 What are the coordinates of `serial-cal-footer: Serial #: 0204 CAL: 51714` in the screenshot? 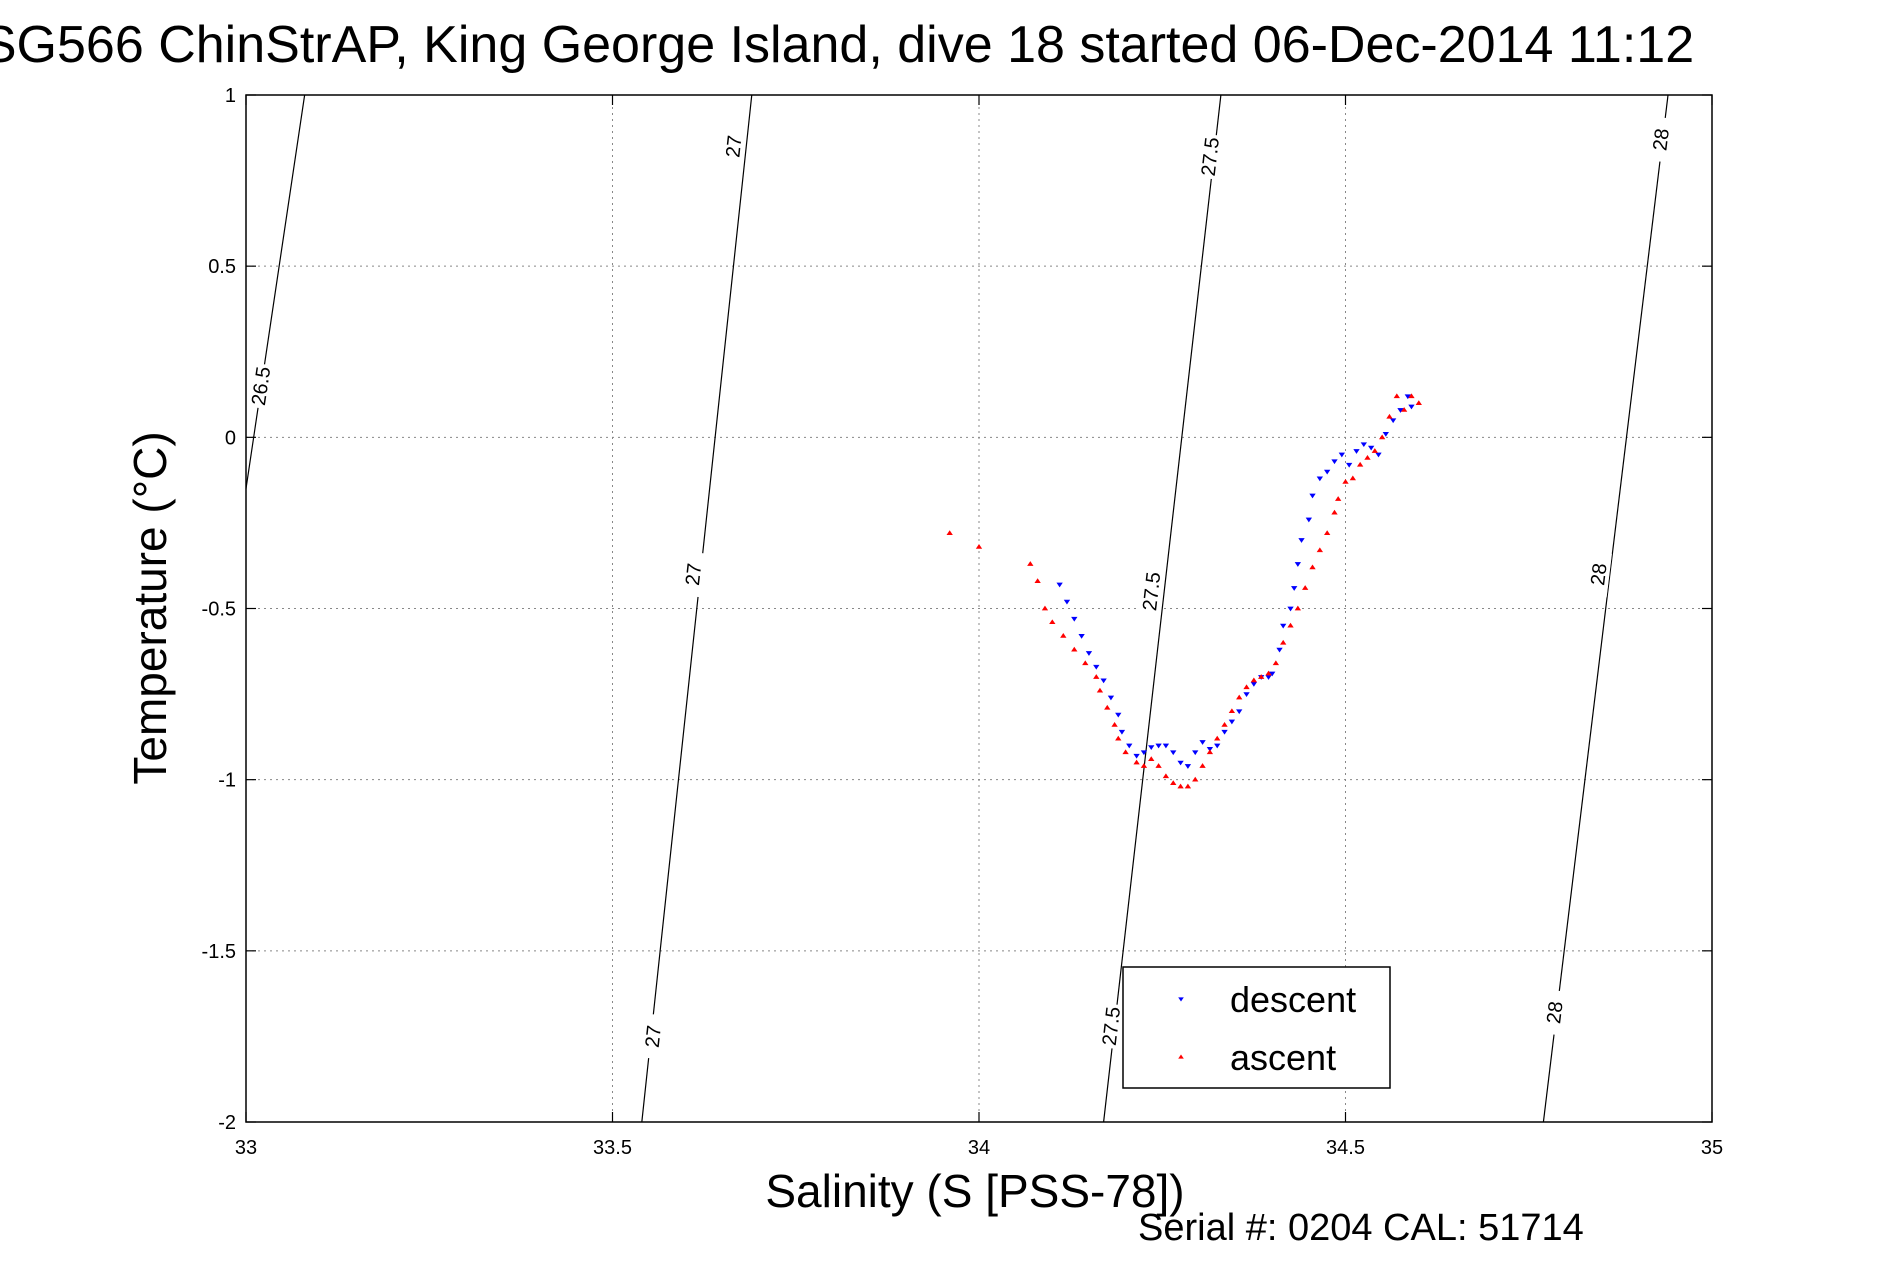 It's located at (1361, 1228).